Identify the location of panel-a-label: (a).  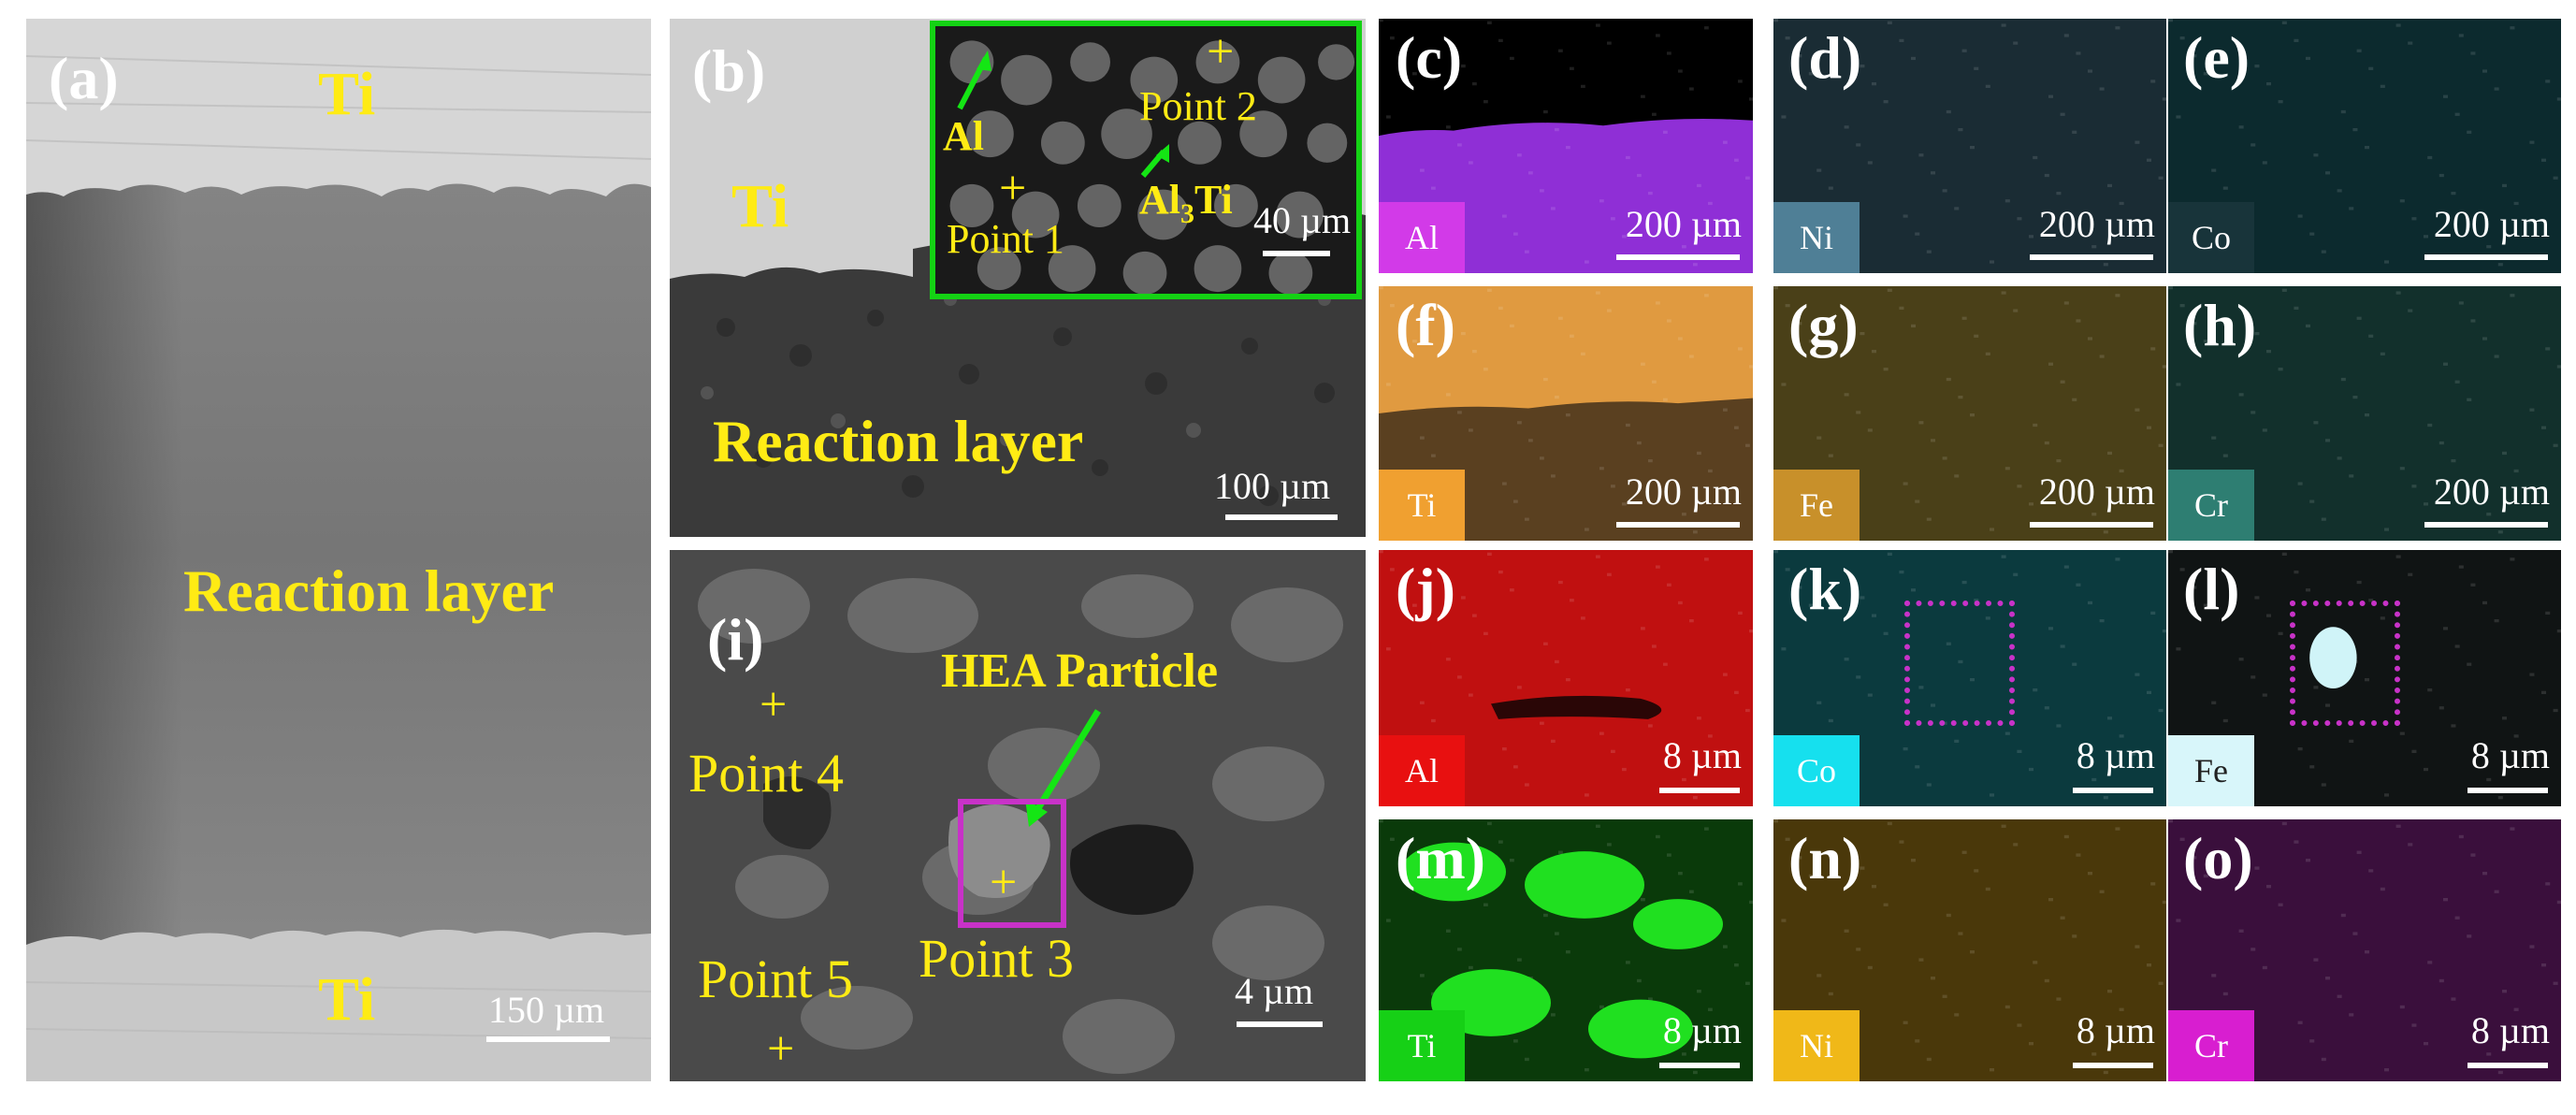
(84, 78).